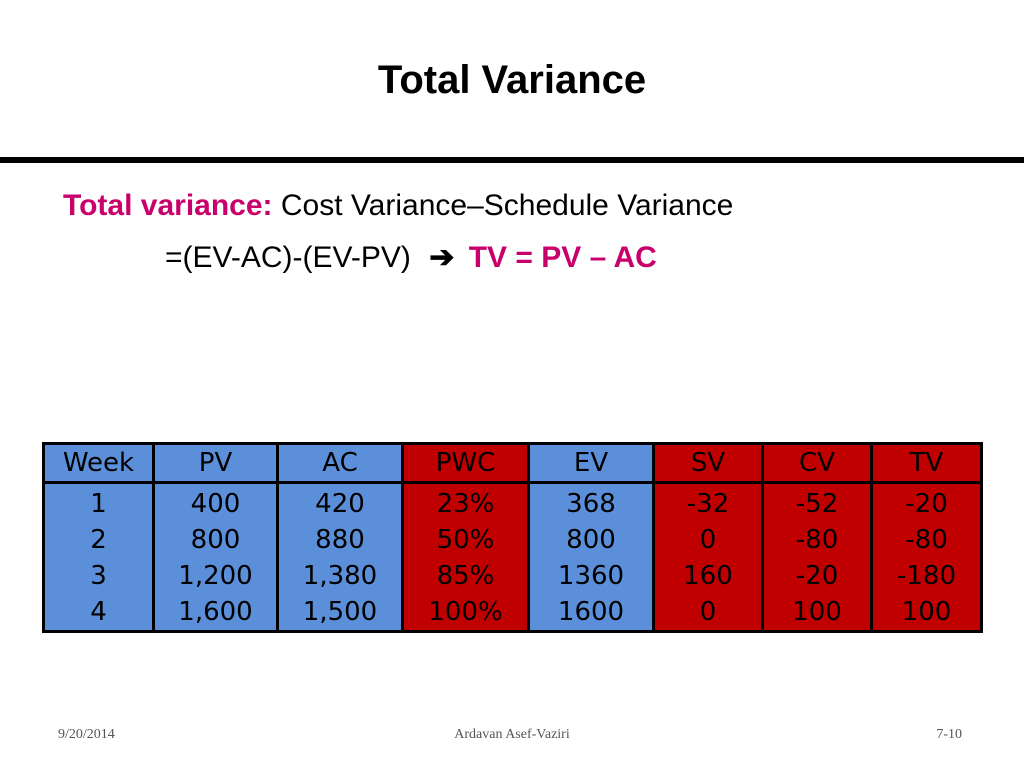 This screenshot has height=768, width=1024. Describe the element at coordinates (465, 613) in the screenshot. I see `cell-pwc: 100%` at that location.